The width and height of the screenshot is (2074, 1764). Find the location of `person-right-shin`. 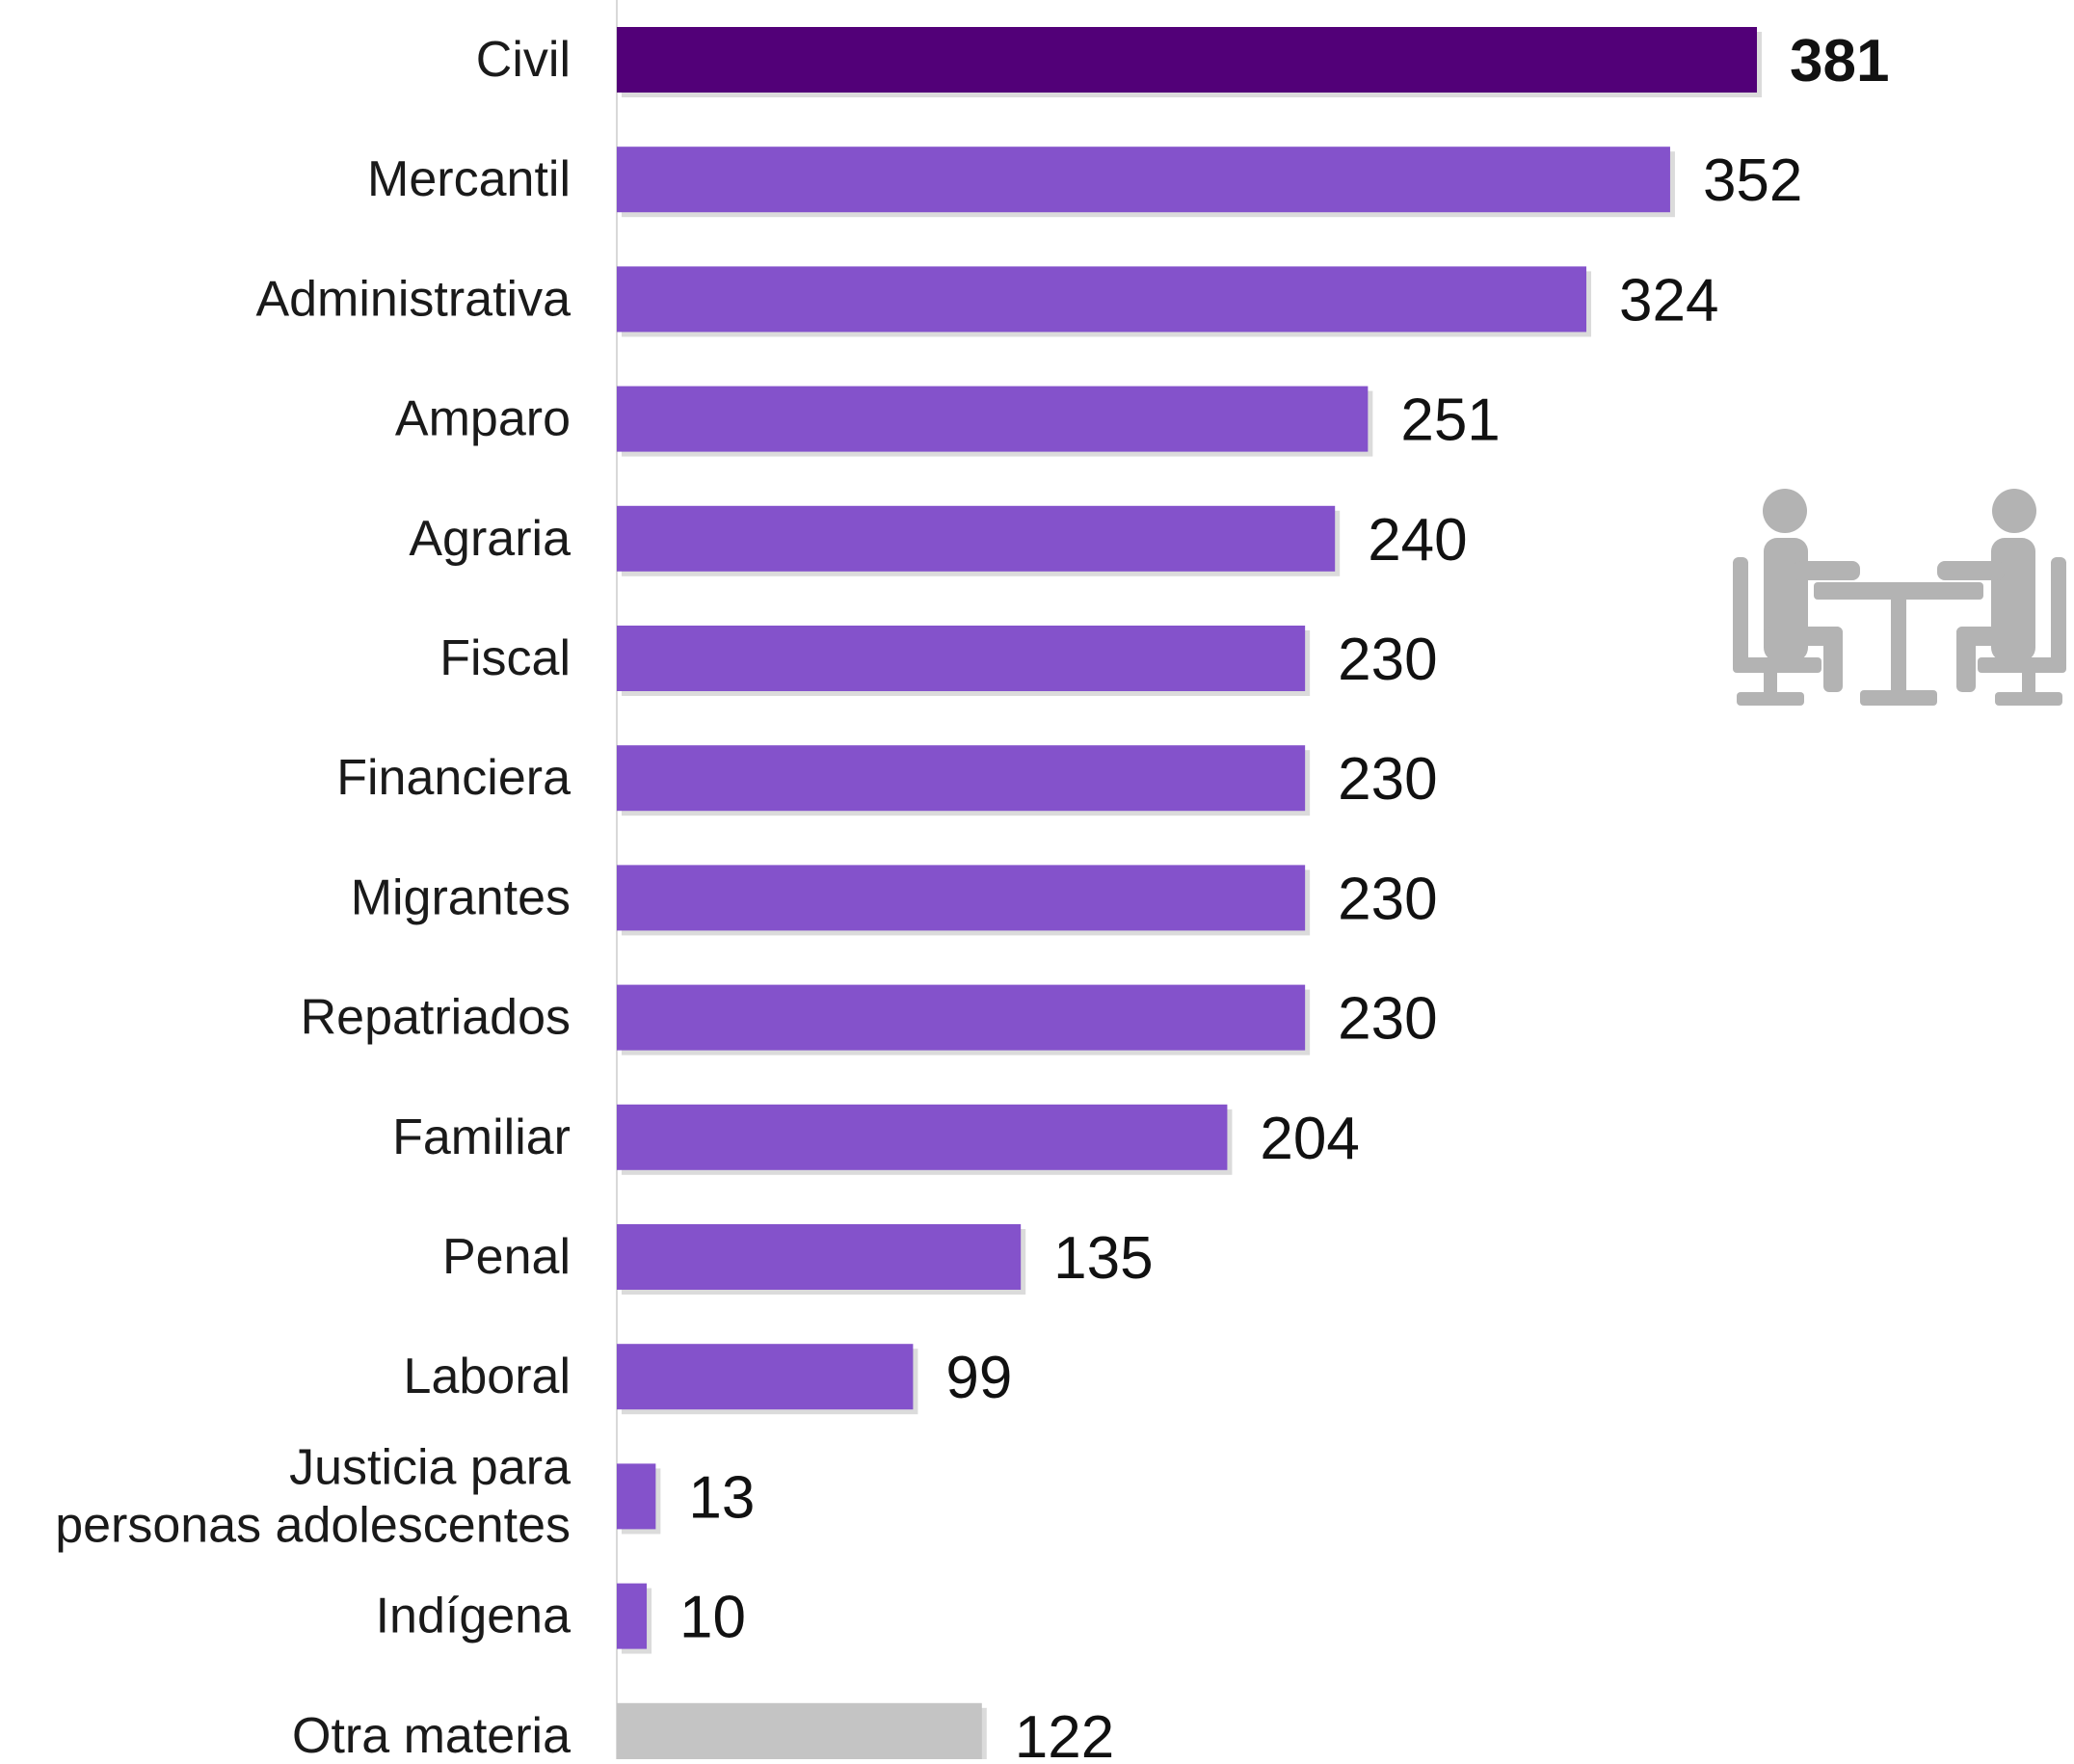

person-right-shin is located at coordinates (1966, 659).